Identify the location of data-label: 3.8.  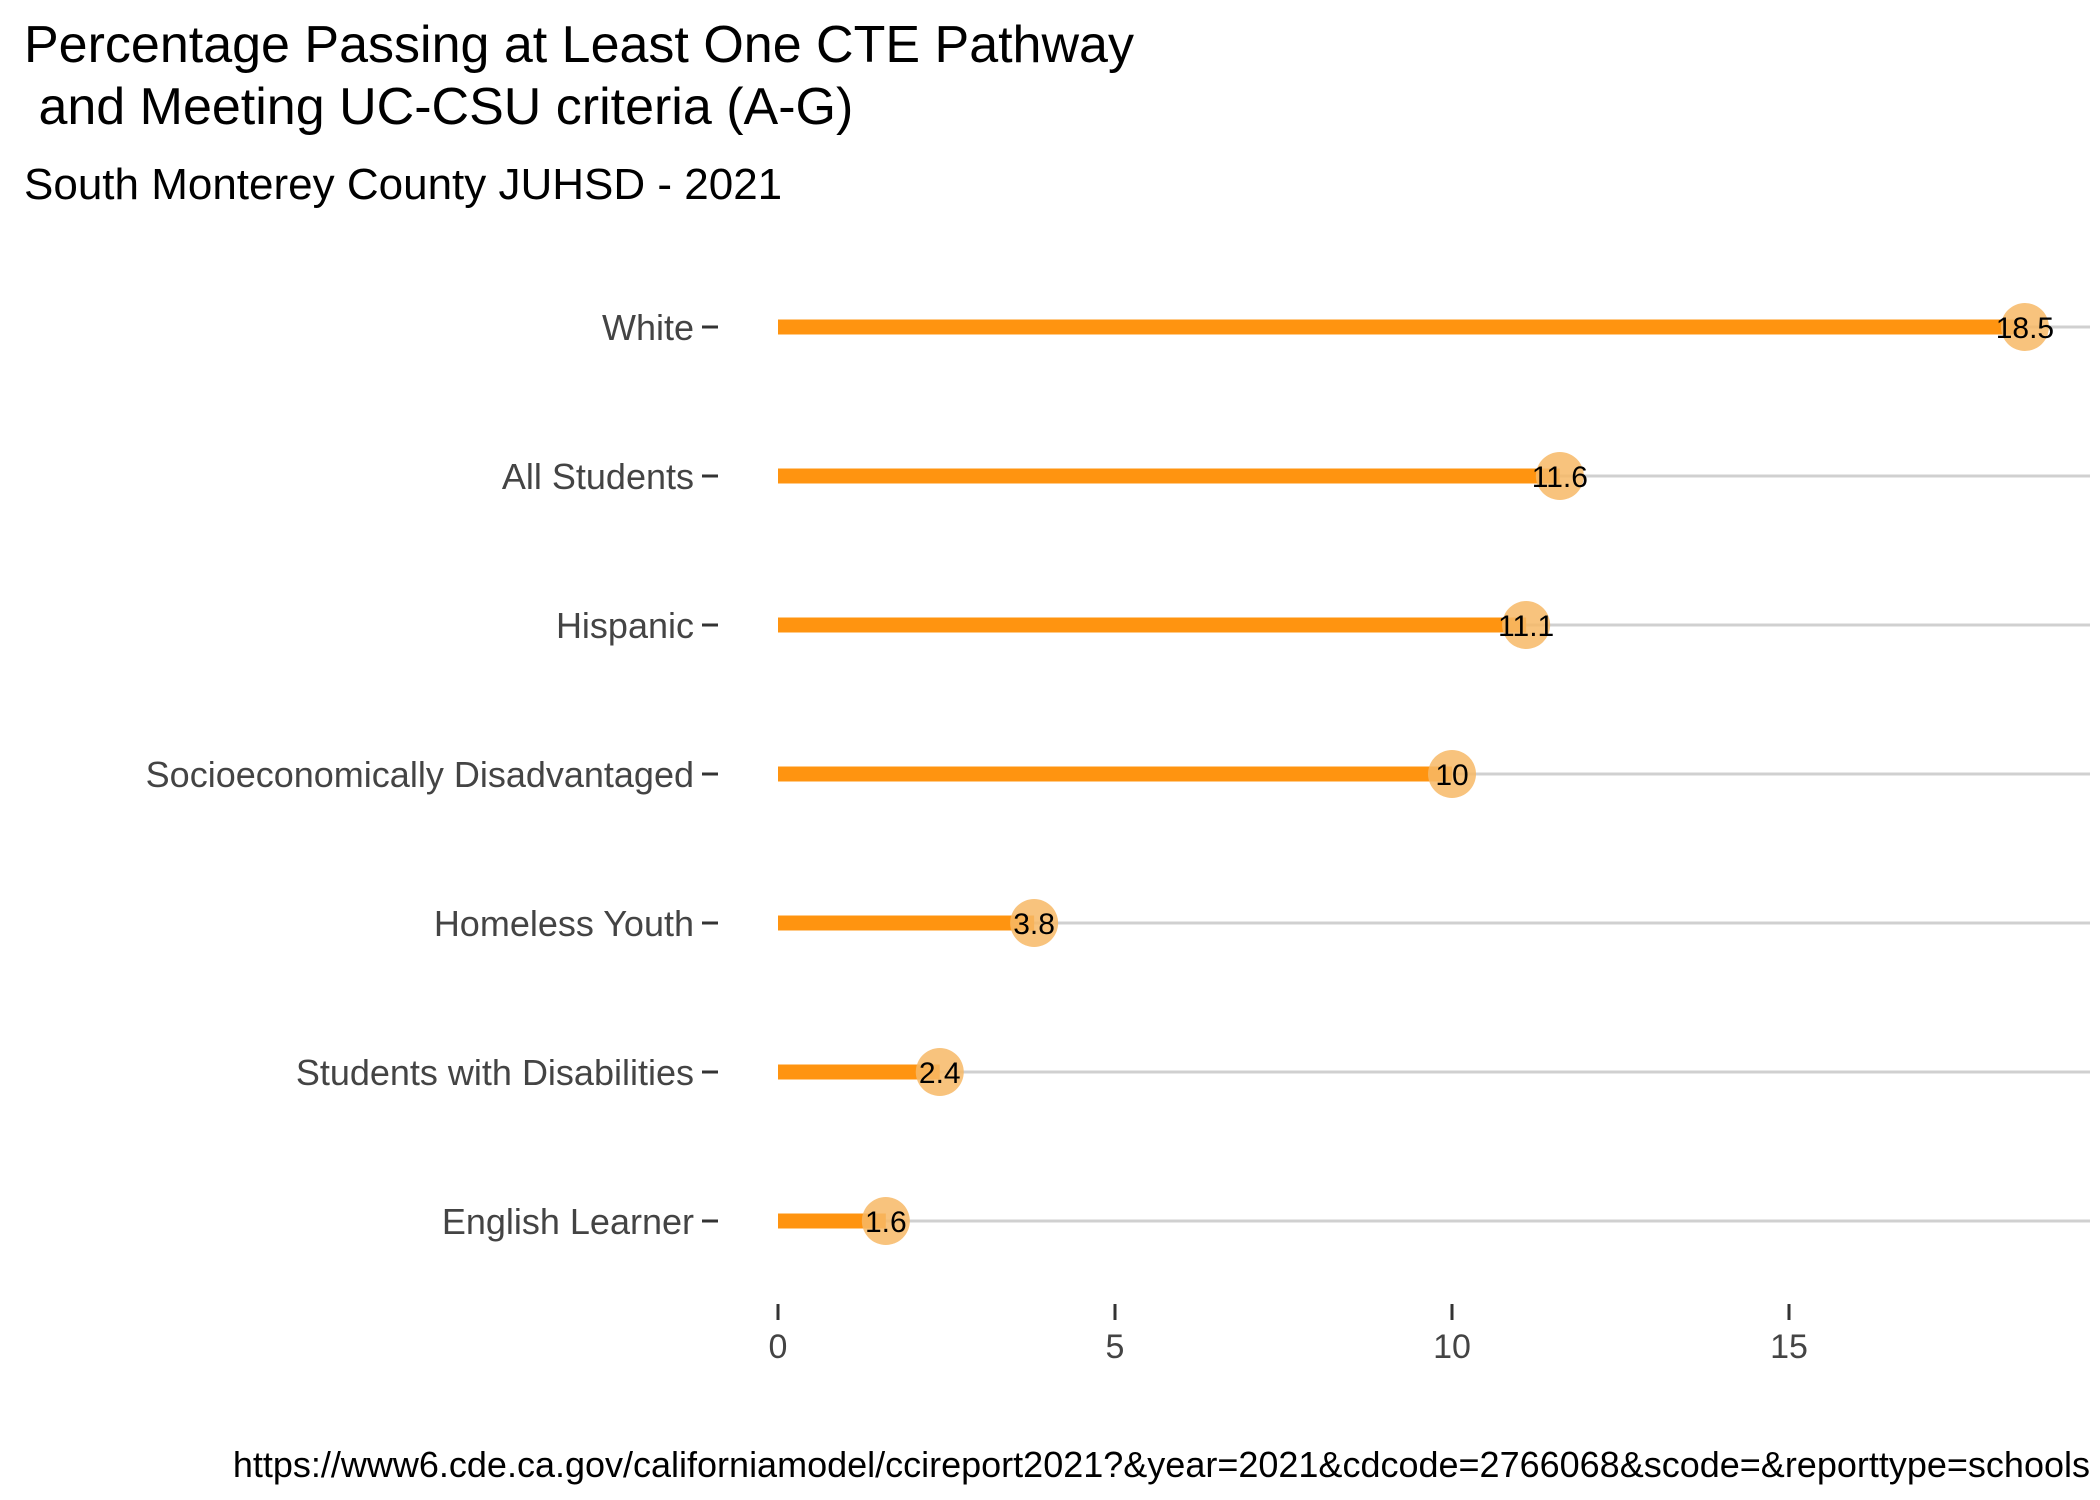
(1034, 924).